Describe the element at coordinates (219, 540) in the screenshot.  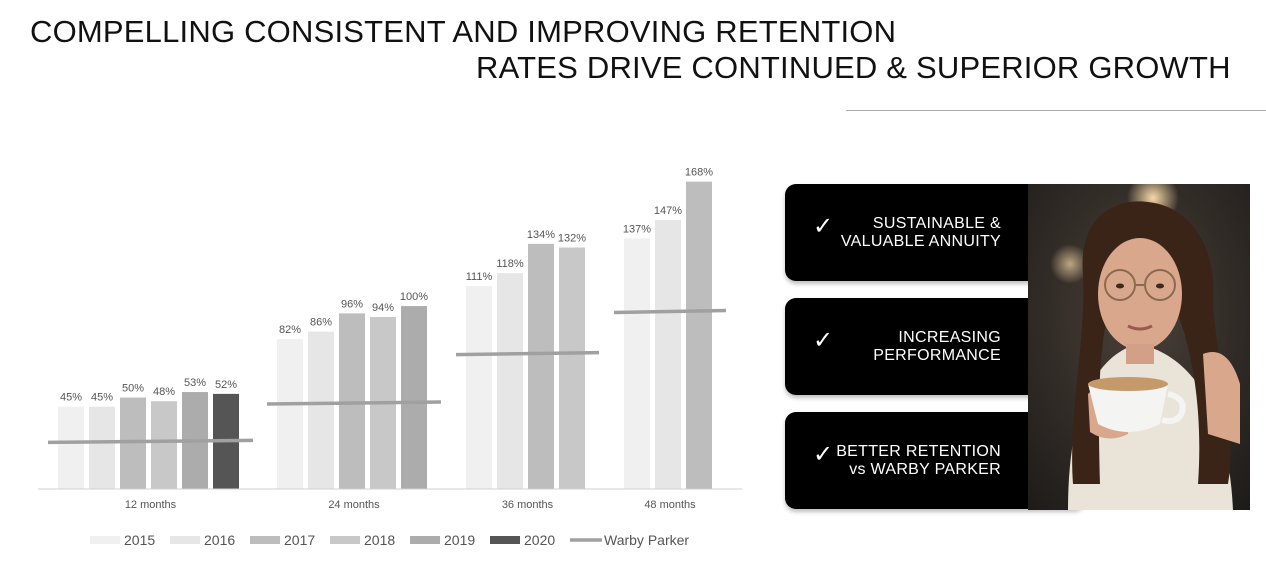
I see `legend-label-2016: 2016` at that location.